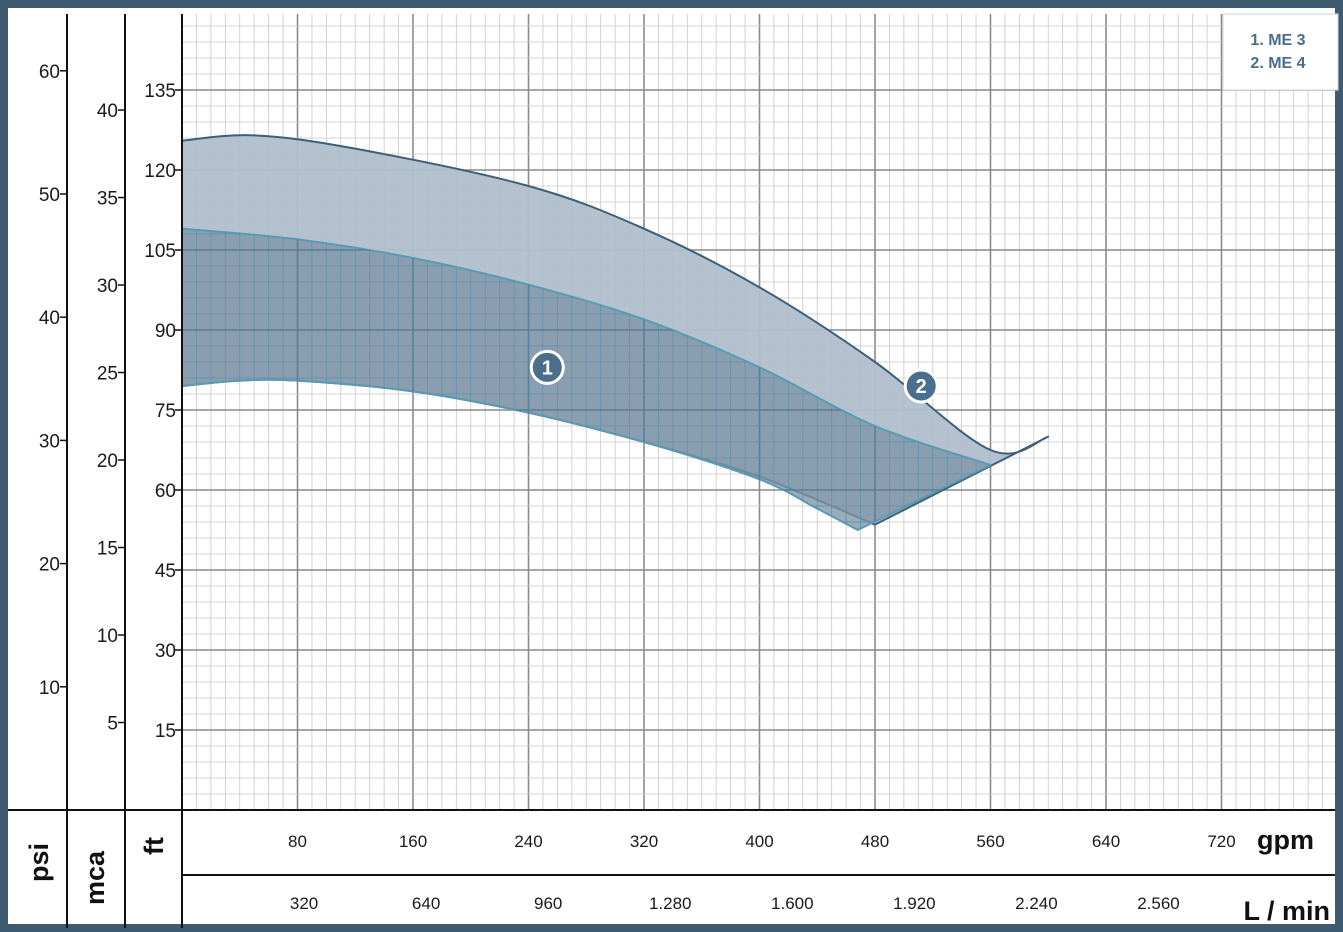 The width and height of the screenshot is (1343, 932). Describe the element at coordinates (875, 841) in the screenshot. I see `gpm-tick-label: 480` at that location.